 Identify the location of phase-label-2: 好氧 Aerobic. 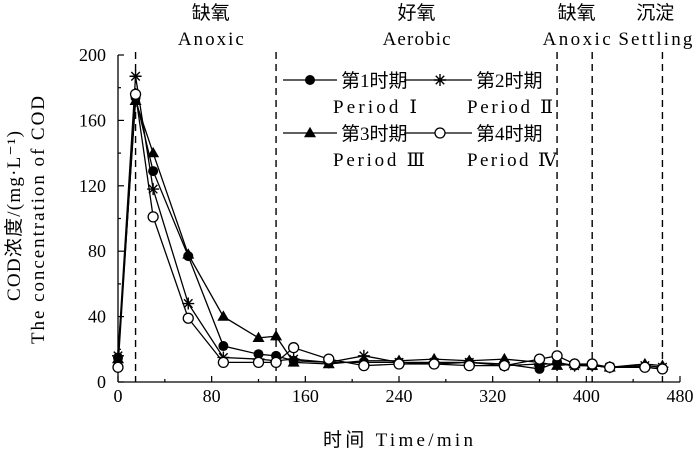
(417, 26).